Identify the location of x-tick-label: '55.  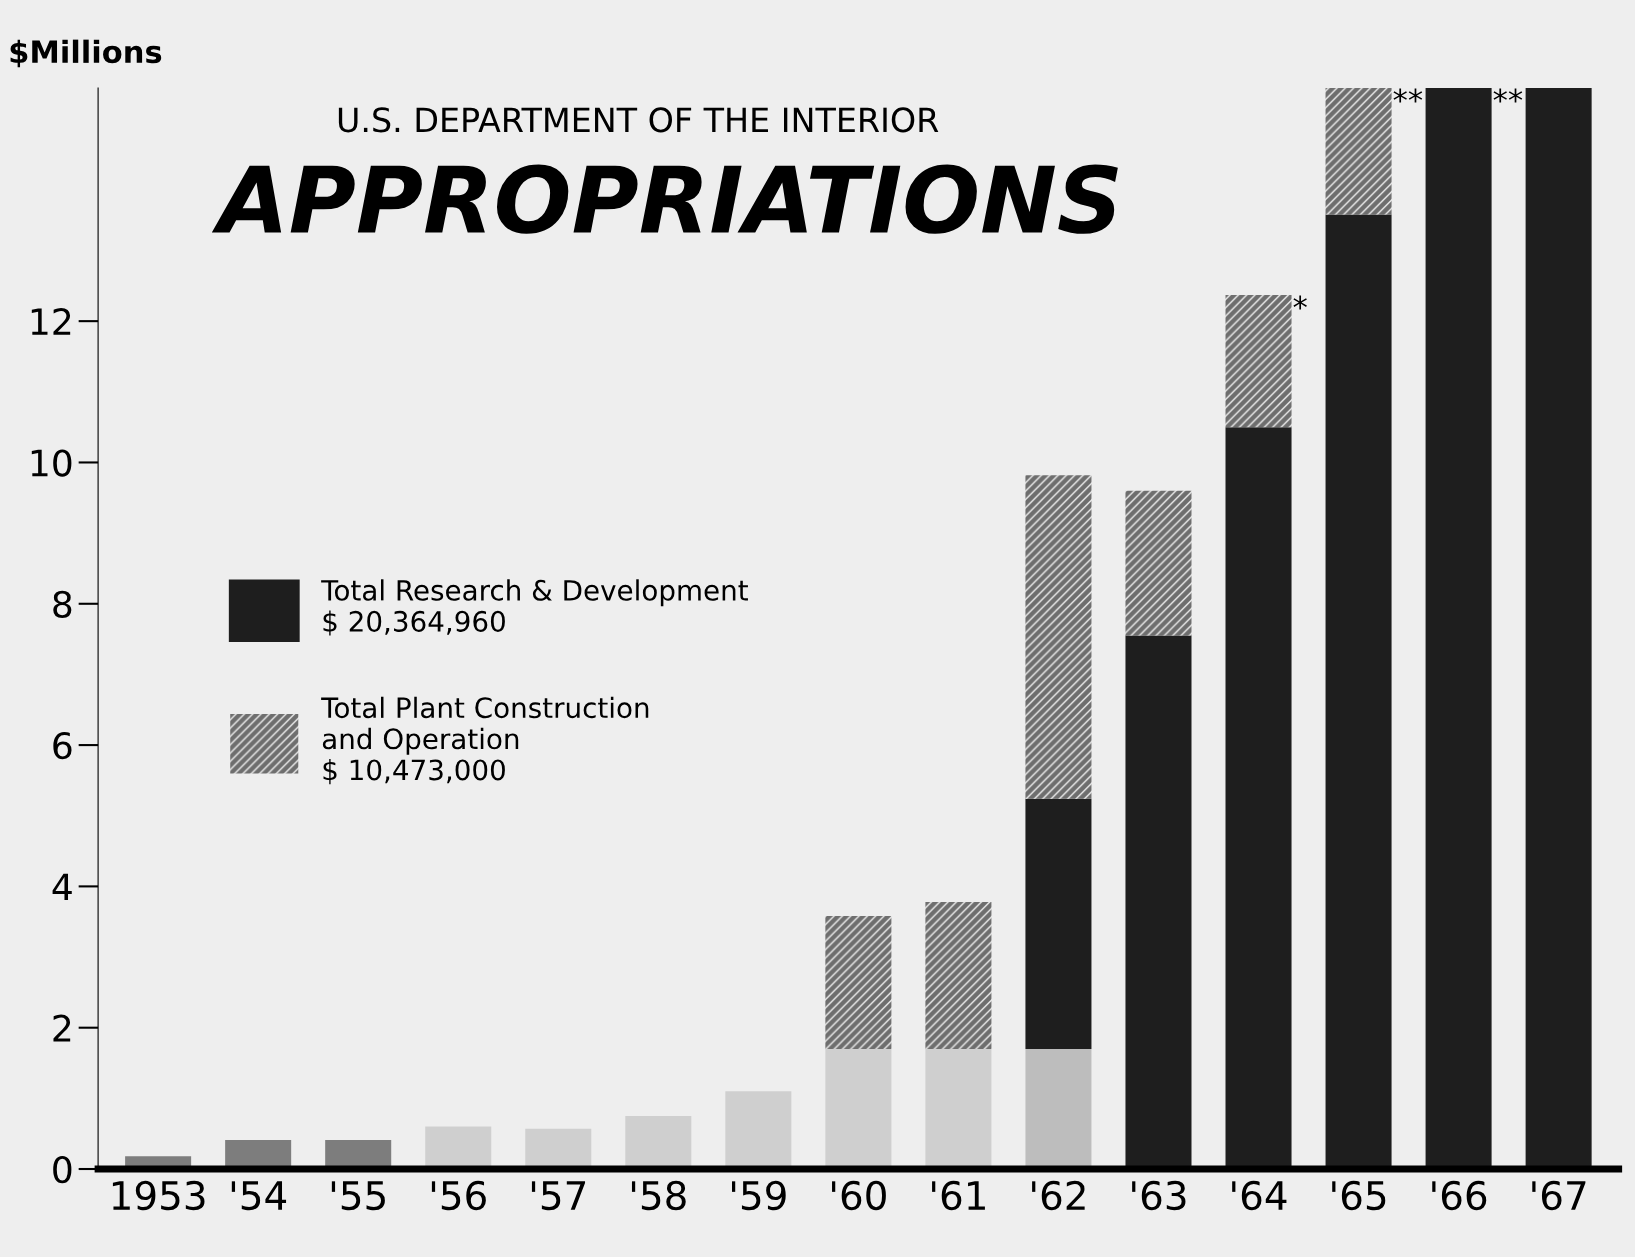
(358, 1196).